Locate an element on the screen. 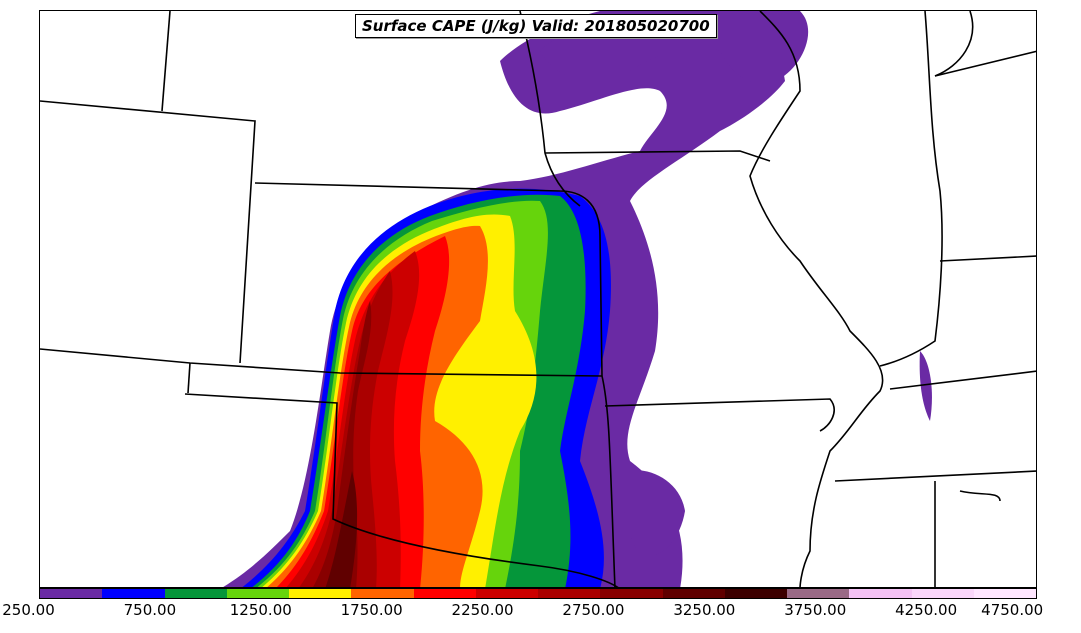  colorbar is located at coordinates (538, 593).